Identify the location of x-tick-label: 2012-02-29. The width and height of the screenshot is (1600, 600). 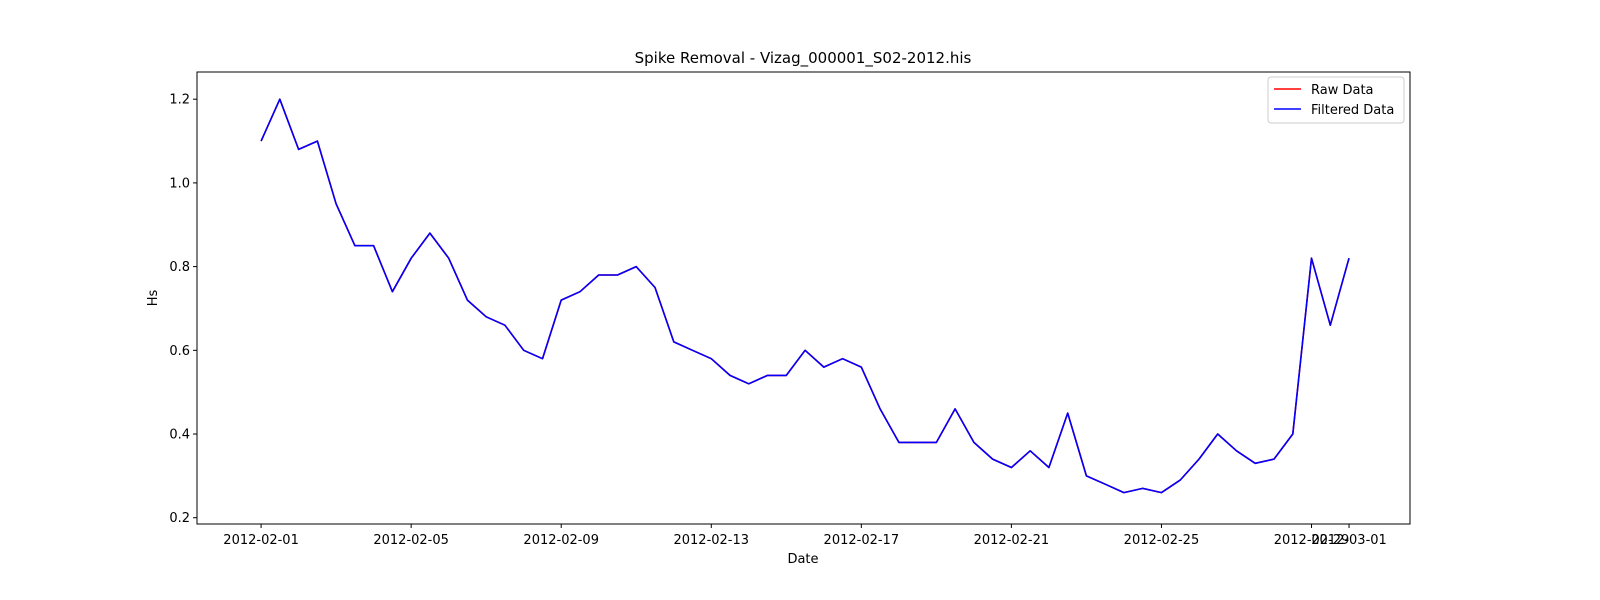
(1312, 540).